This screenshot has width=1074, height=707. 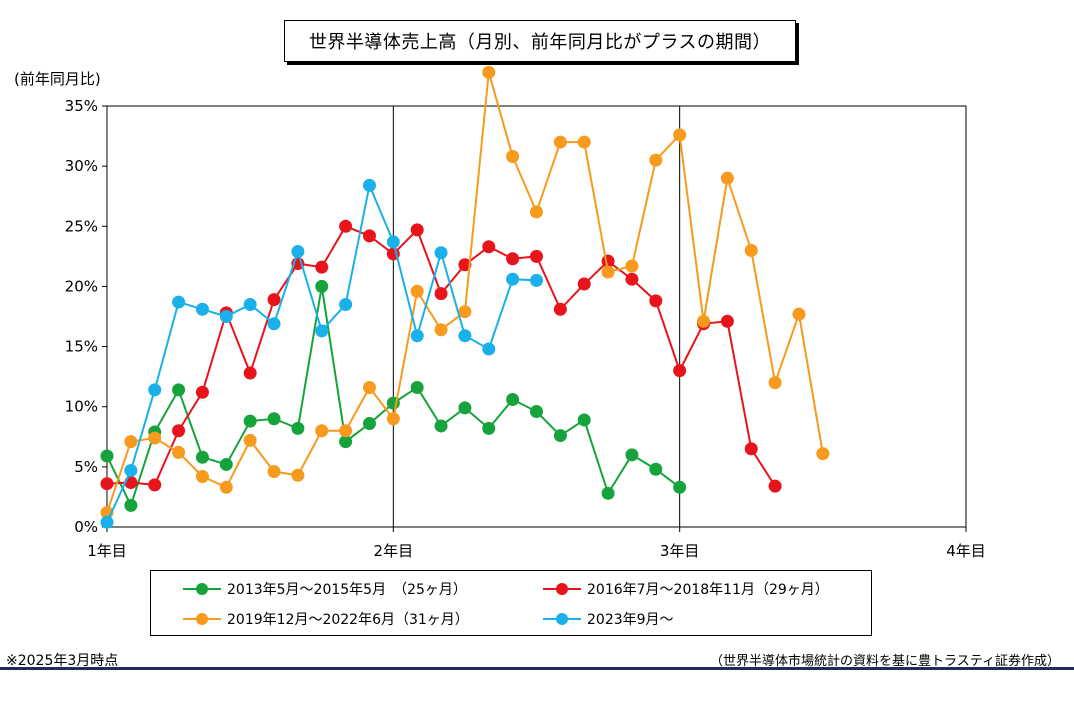 I want to click on y-tick-label: 15%, so click(x=81, y=347).